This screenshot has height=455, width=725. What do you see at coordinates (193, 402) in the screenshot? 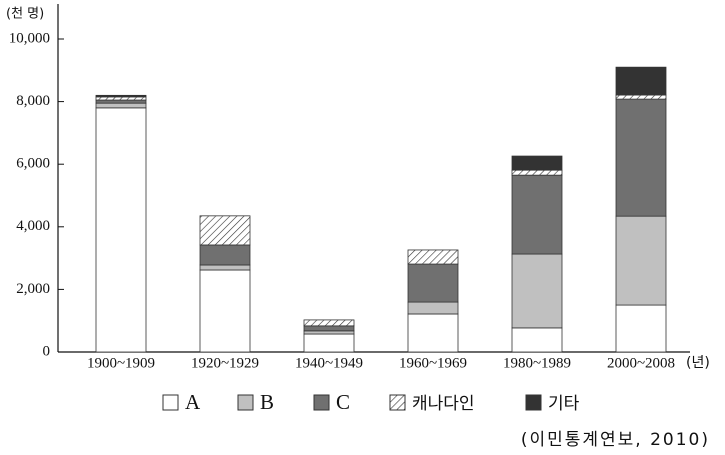
I see `legend-label: A` at bounding box center [193, 402].